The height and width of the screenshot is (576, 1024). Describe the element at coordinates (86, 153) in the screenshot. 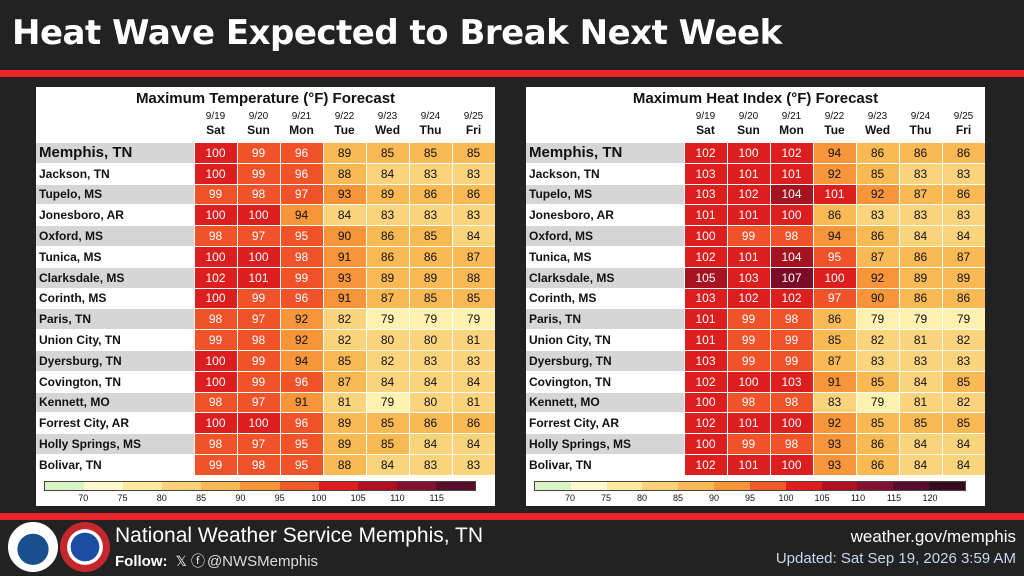

I see `city-name: Memphis, TN` at that location.